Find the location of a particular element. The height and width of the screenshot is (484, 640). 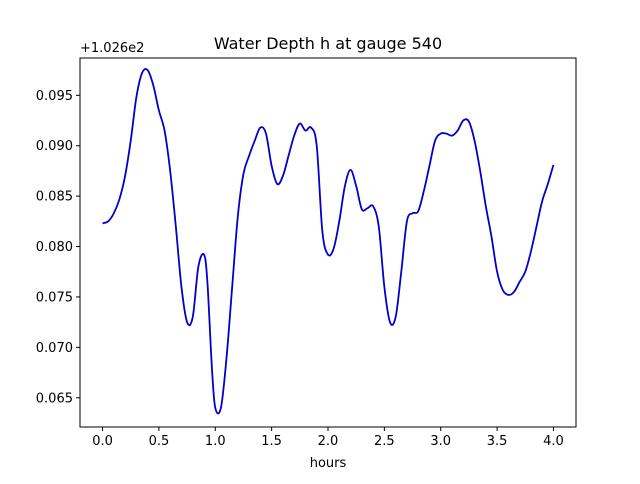

x-tick-label: 3.5 is located at coordinates (497, 441).